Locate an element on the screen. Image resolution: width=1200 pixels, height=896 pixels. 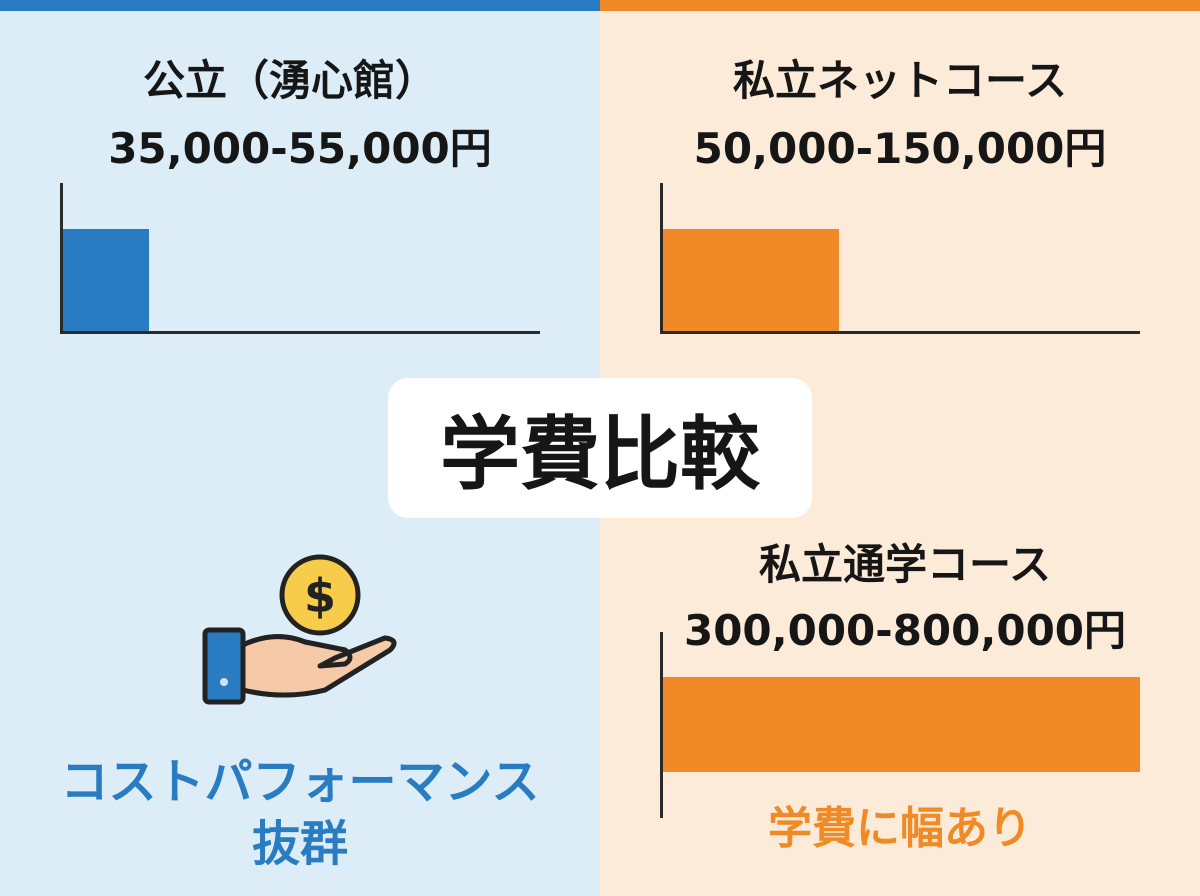
left-caption-line1: コストパフォーマンス is located at coordinates (300, 782).